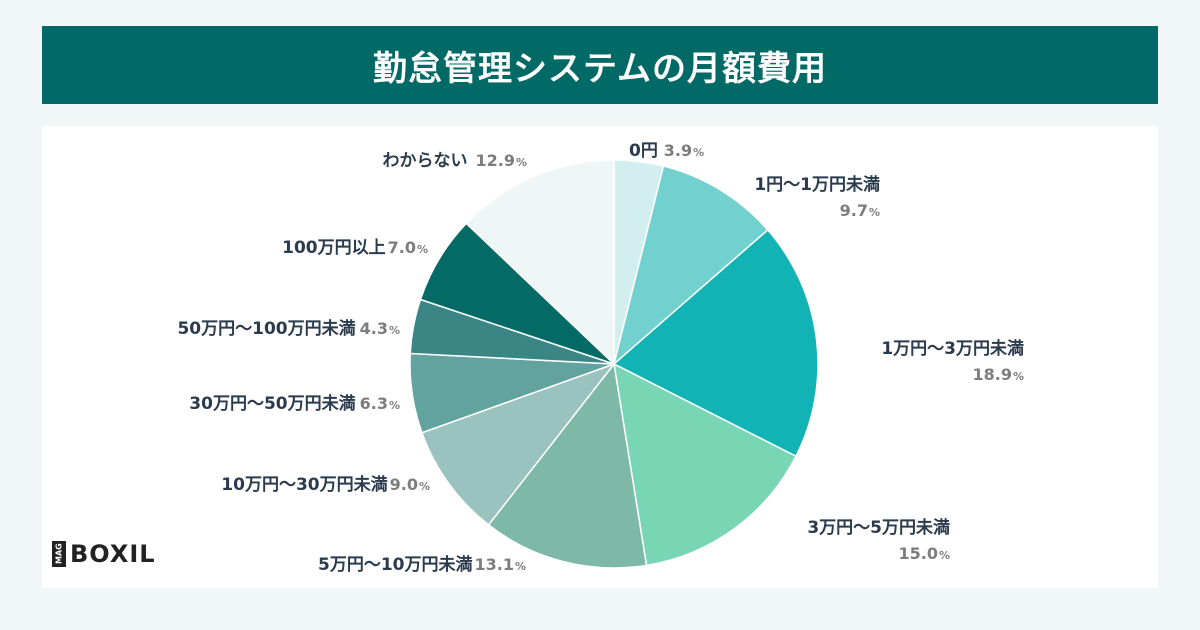  I want to click on label-slice-2: 1万円～3万円未満 18.9%, so click(952, 359).